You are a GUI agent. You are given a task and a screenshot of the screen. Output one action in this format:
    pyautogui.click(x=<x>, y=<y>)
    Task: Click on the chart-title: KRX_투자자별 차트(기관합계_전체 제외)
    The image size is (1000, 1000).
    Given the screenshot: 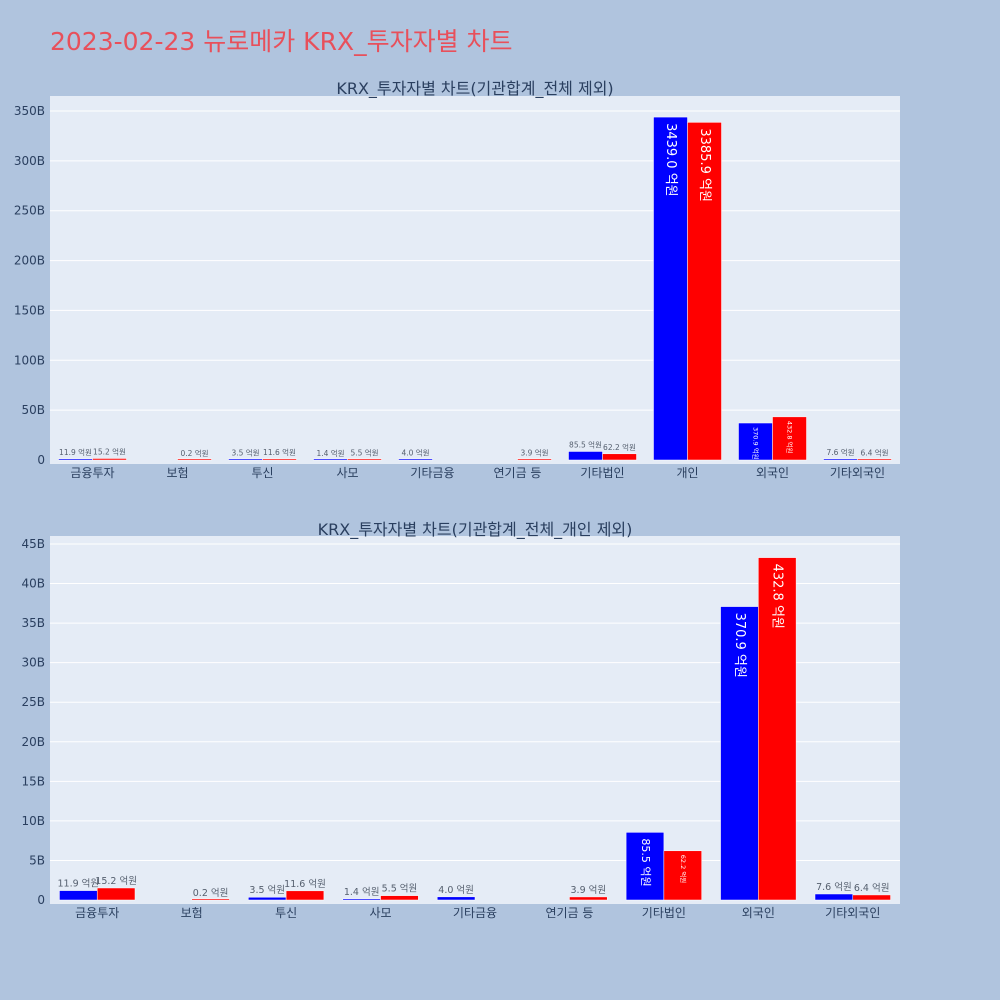 What is the action you would take?
    pyautogui.click(x=474, y=89)
    